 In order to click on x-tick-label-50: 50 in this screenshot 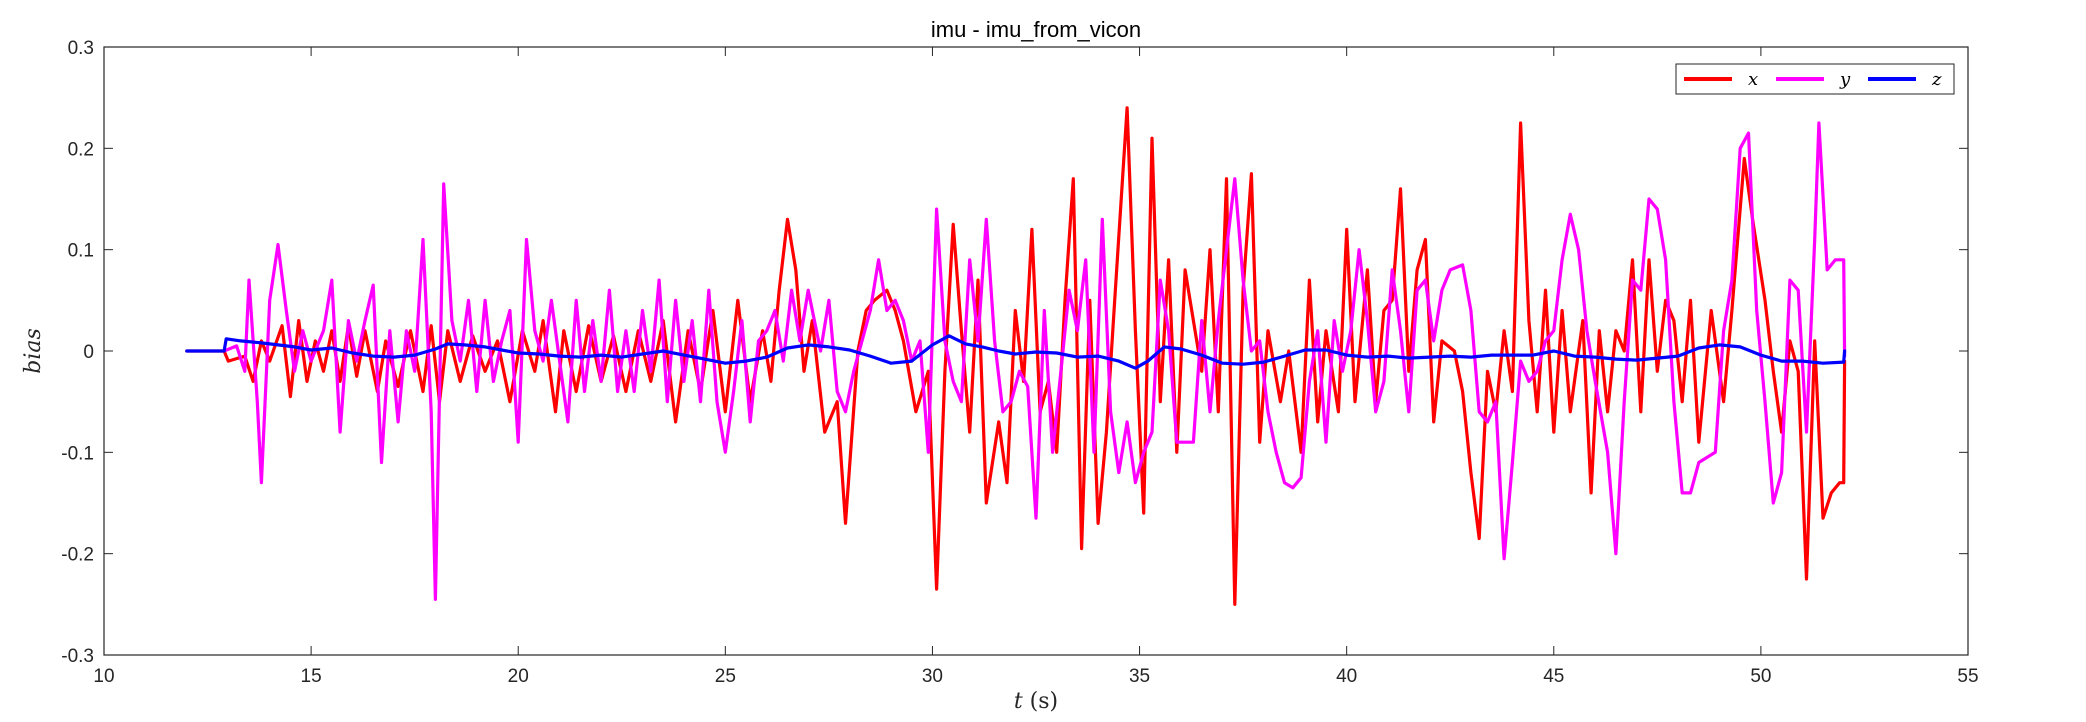, I will do `click(1760, 676)`.